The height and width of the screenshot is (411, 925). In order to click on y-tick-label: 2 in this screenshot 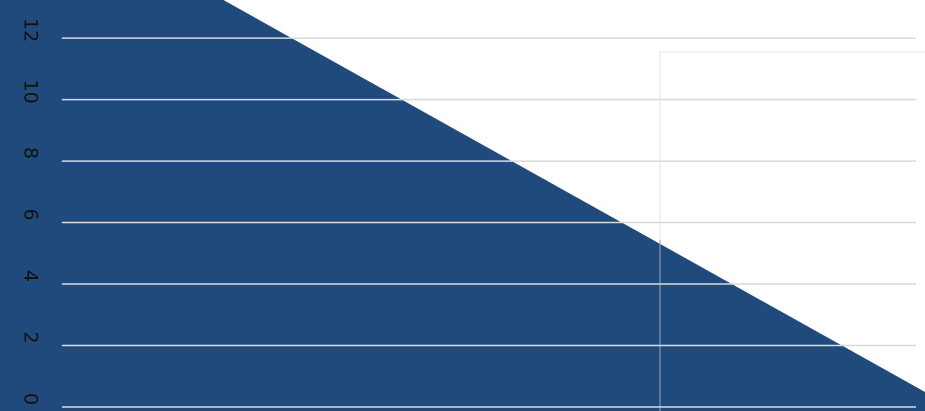, I will do `click(31, 337)`.